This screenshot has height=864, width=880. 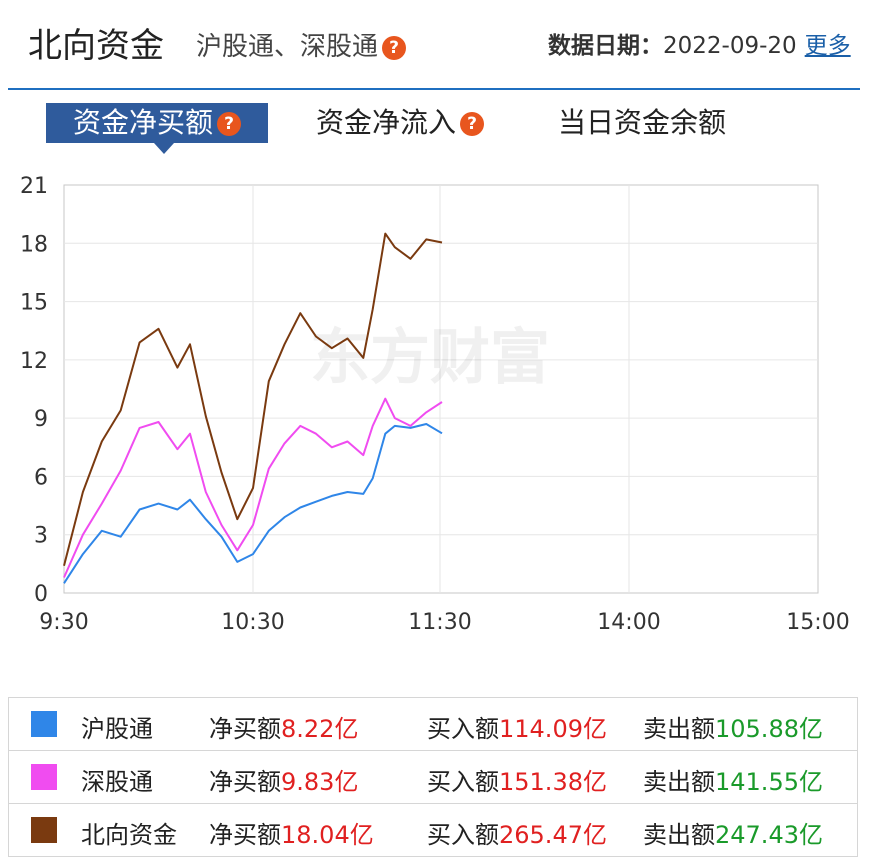 What do you see at coordinates (41, 477) in the screenshot?
I see `y-tick-label: 6` at bounding box center [41, 477].